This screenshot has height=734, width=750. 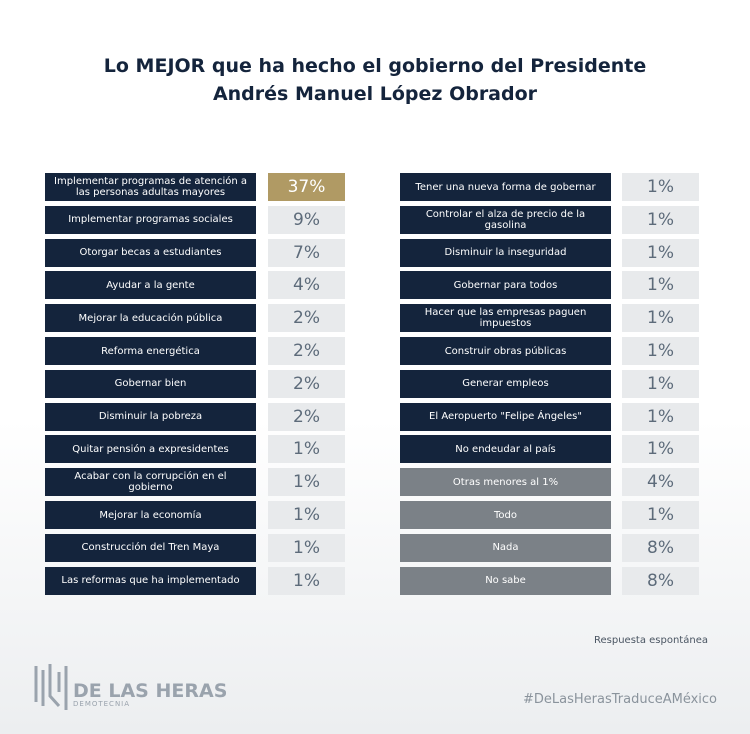 I want to click on item-label: Las reformas que ha implementado, so click(x=150, y=580).